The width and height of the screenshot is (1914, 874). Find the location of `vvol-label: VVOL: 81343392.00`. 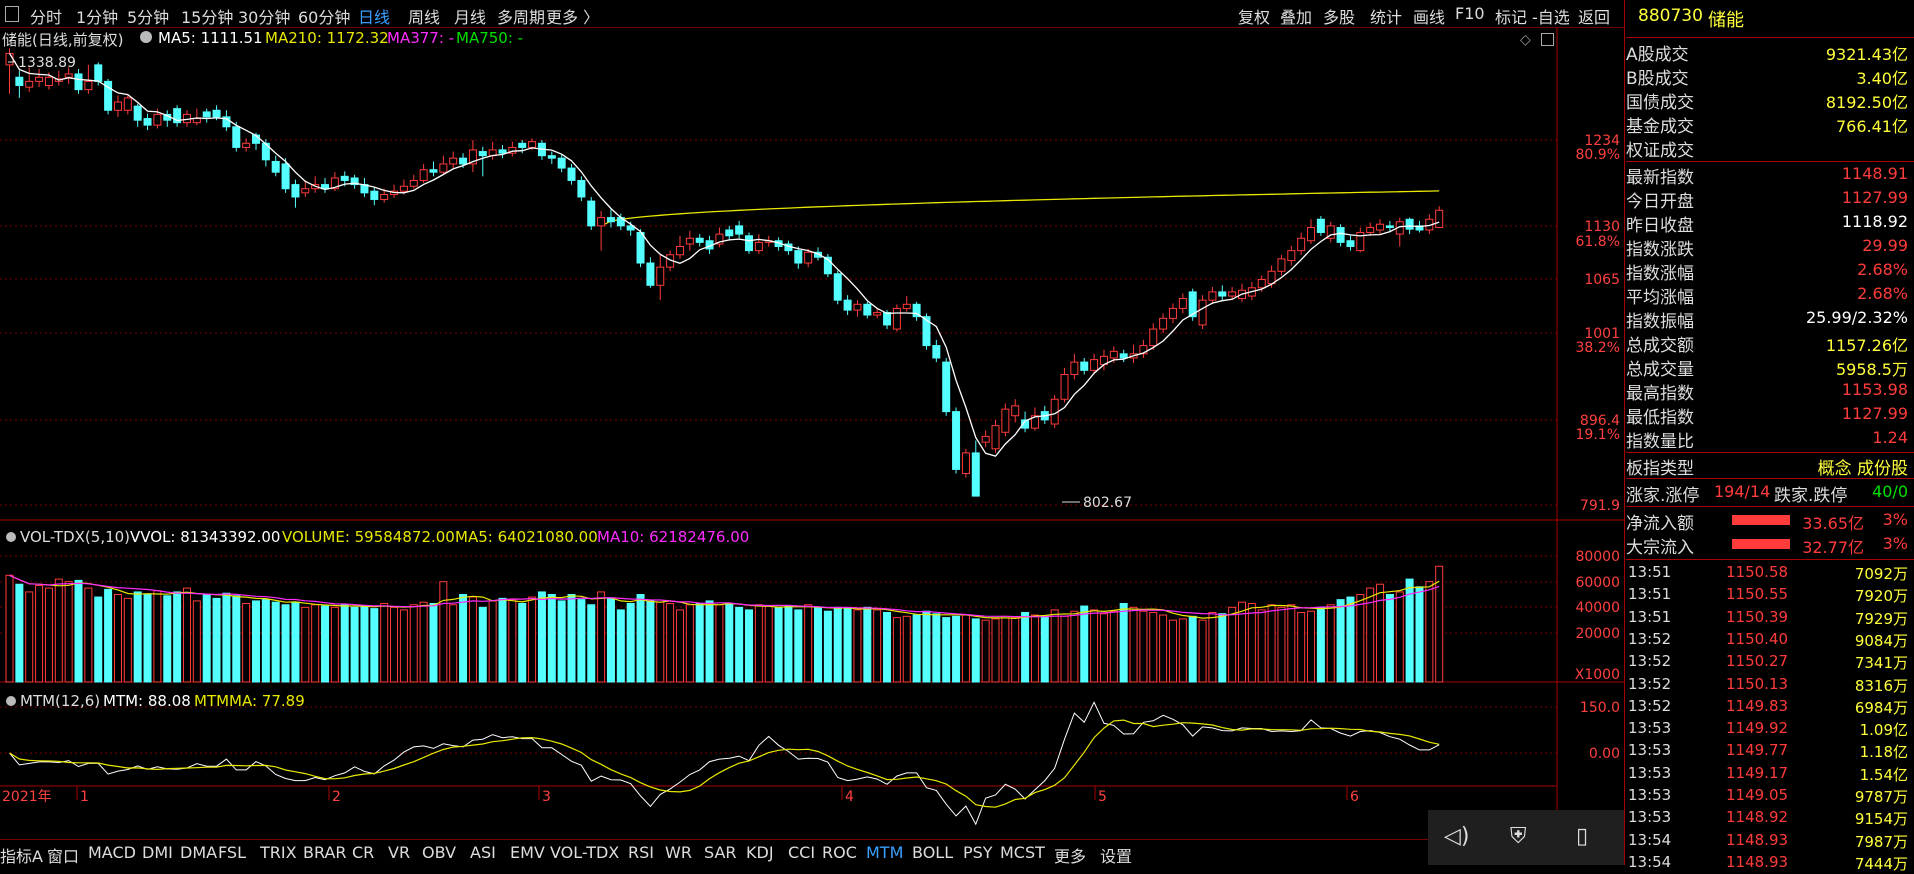

vvol-label: VVOL: 81343392.00 is located at coordinates (205, 537).